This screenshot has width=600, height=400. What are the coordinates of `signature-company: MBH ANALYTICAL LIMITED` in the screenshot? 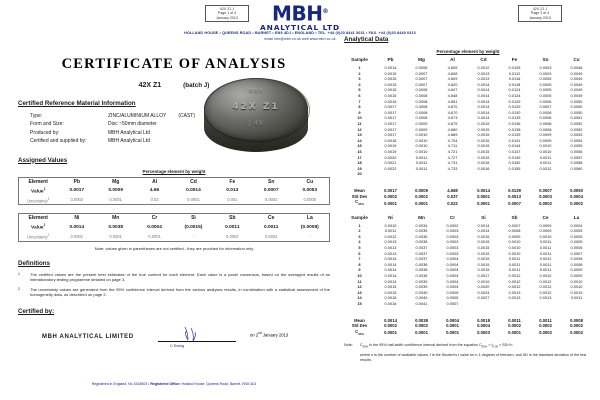 It's located at (88, 337).